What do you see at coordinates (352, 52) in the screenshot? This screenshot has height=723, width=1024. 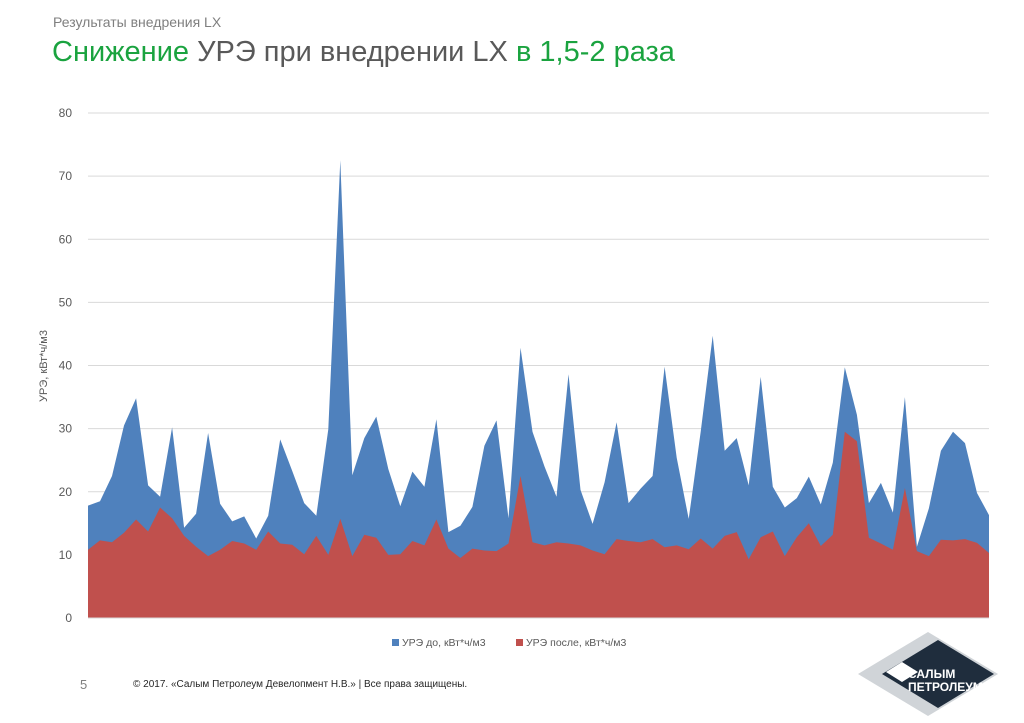 I see `title-part-2: УРЭ при внедрении LX` at bounding box center [352, 52].